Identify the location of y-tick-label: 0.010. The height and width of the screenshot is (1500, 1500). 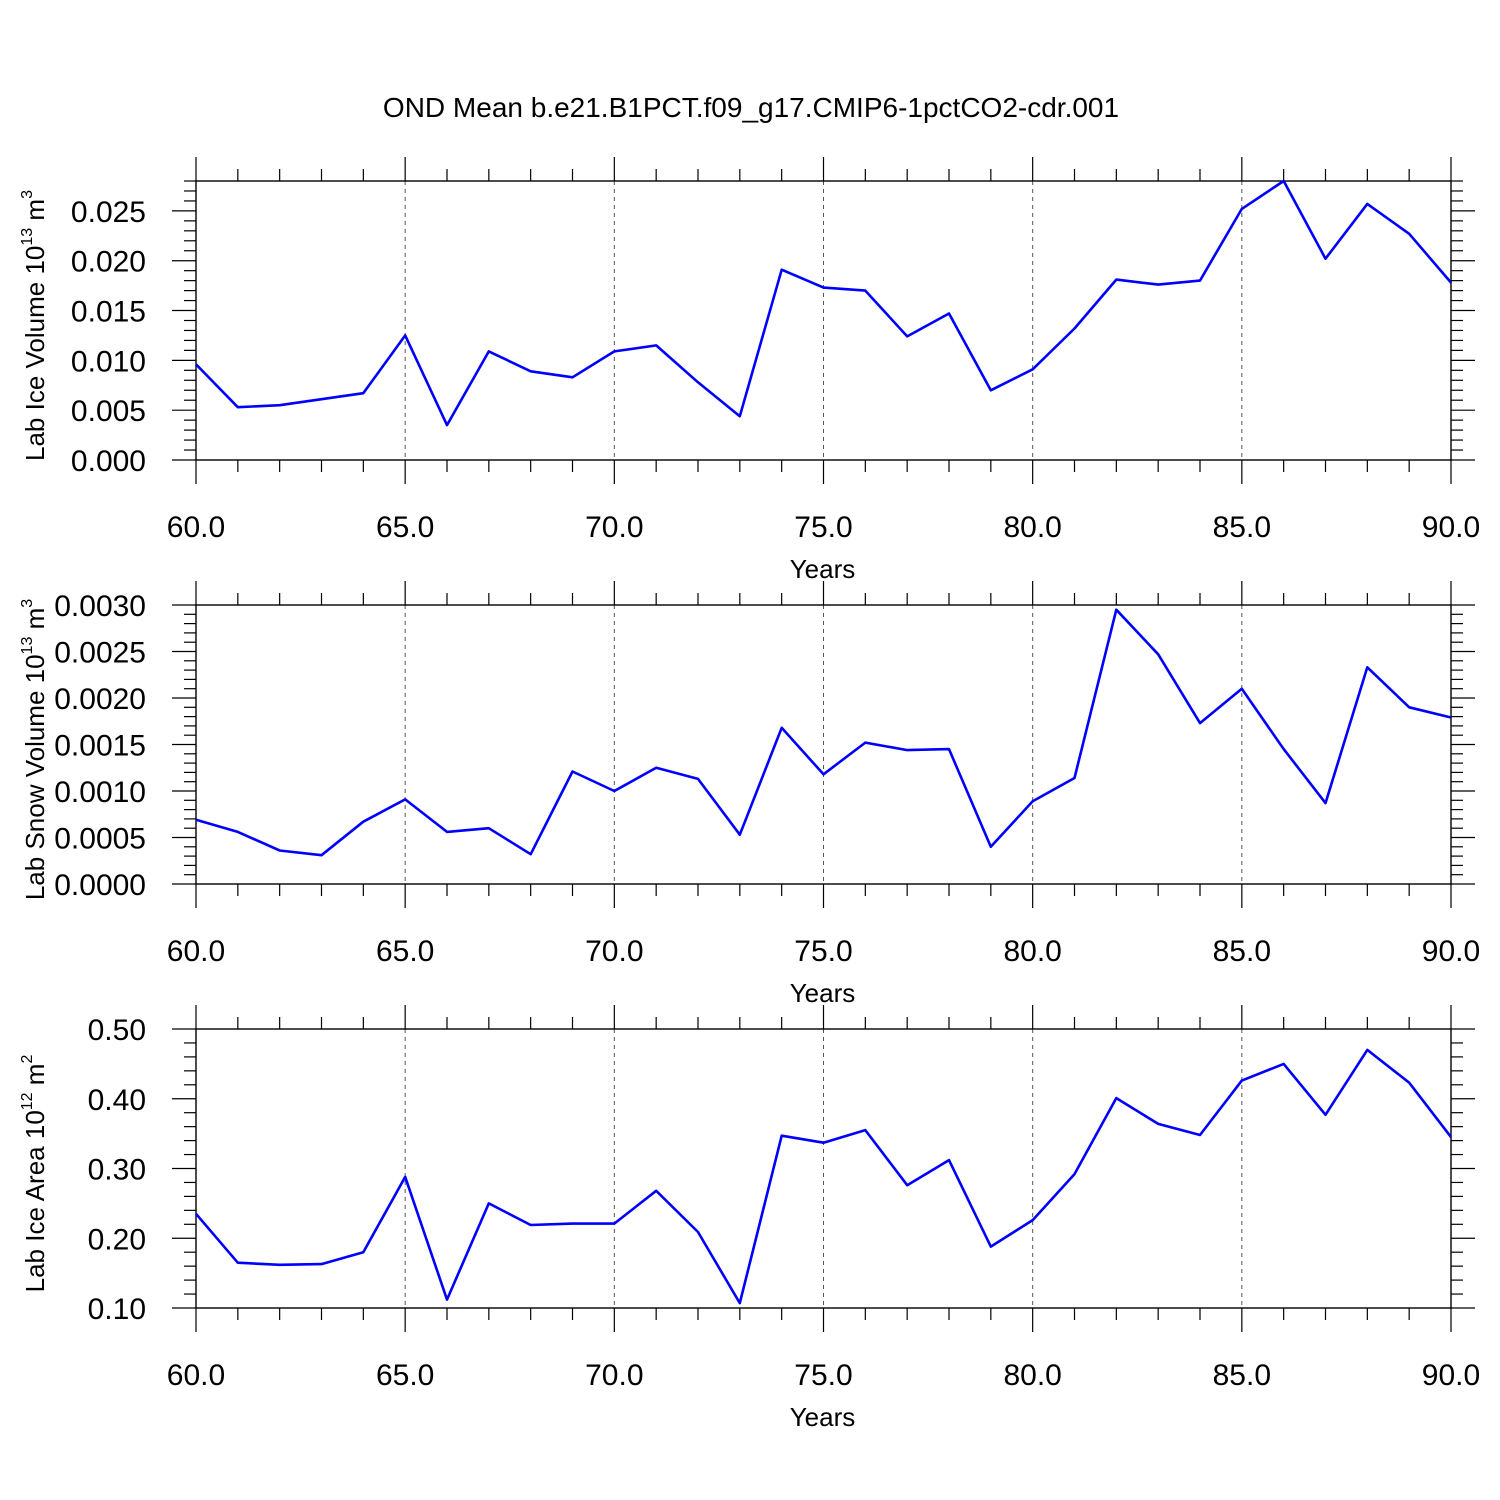
(108, 361).